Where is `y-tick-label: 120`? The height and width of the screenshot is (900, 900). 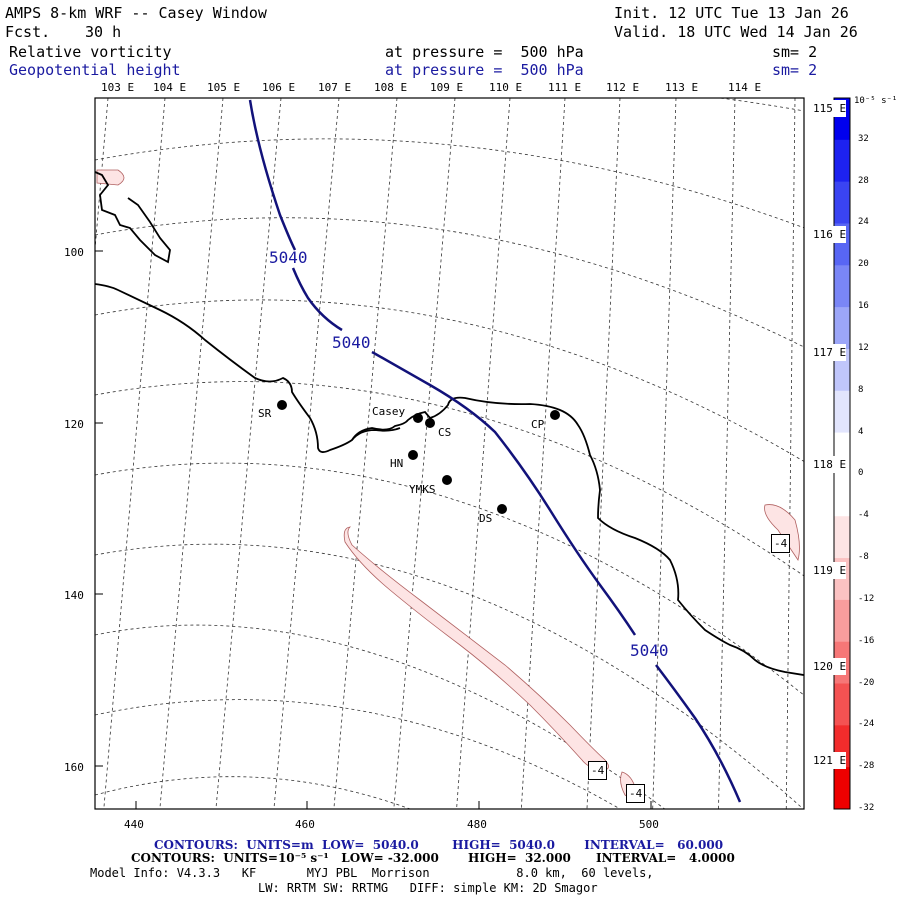
y-tick-label: 120 is located at coordinates (74, 424).